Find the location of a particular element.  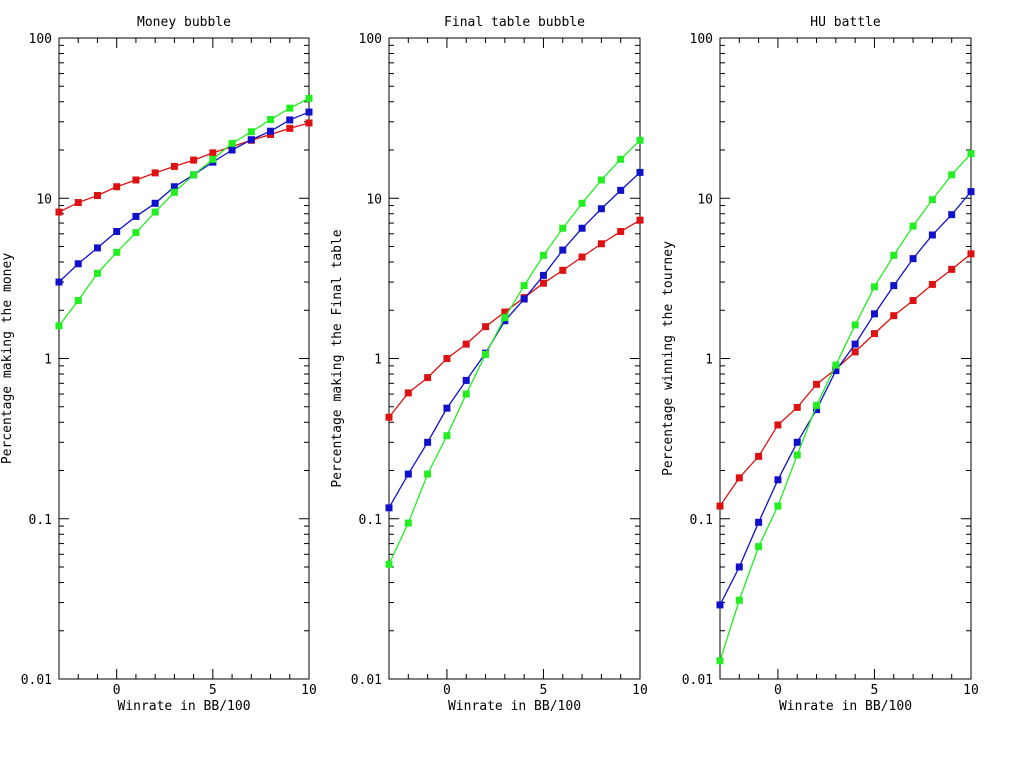

y-axis-label: Percentage winning the tourney is located at coordinates (668, 358).